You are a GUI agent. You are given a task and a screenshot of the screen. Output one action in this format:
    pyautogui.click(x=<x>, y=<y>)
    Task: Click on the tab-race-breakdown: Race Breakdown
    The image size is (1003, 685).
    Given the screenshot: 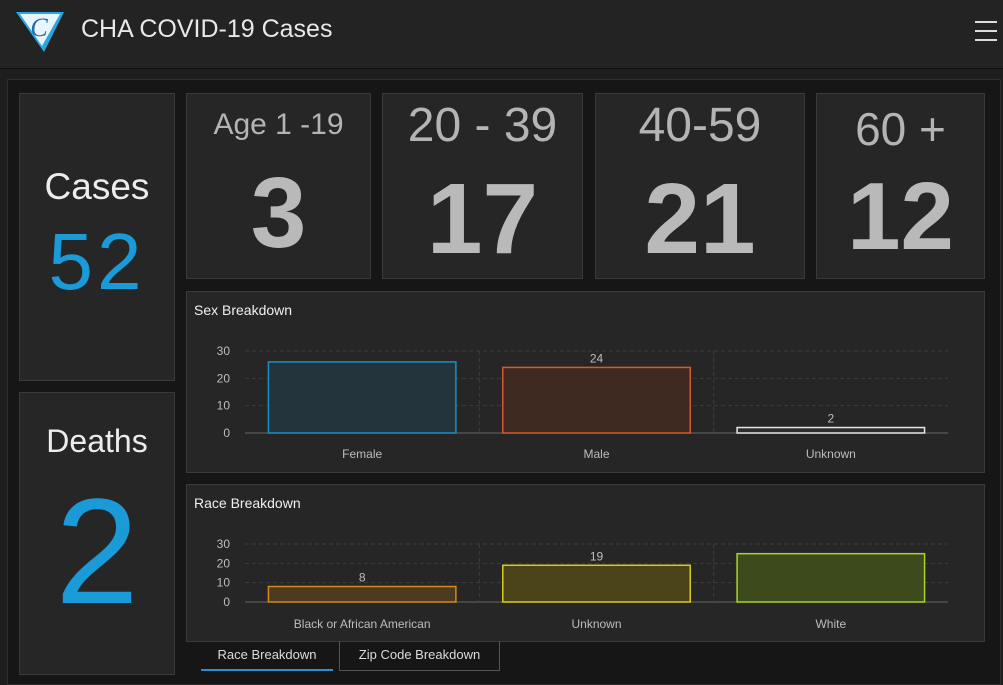 What is the action you would take?
    pyautogui.click(x=267, y=656)
    